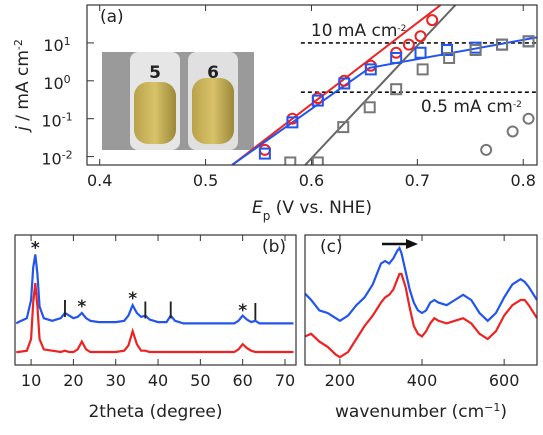  I want to click on panel-label: (b), so click(274, 247).